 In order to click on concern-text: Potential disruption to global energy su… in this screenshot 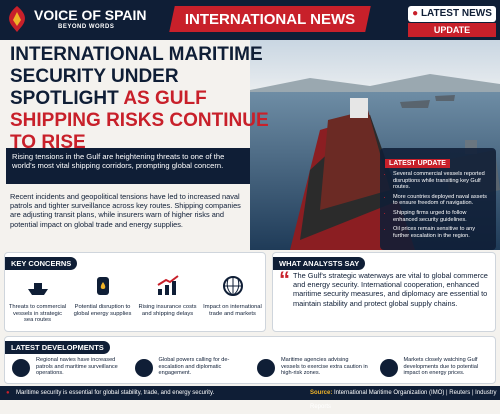, I will do `click(102, 310)`.